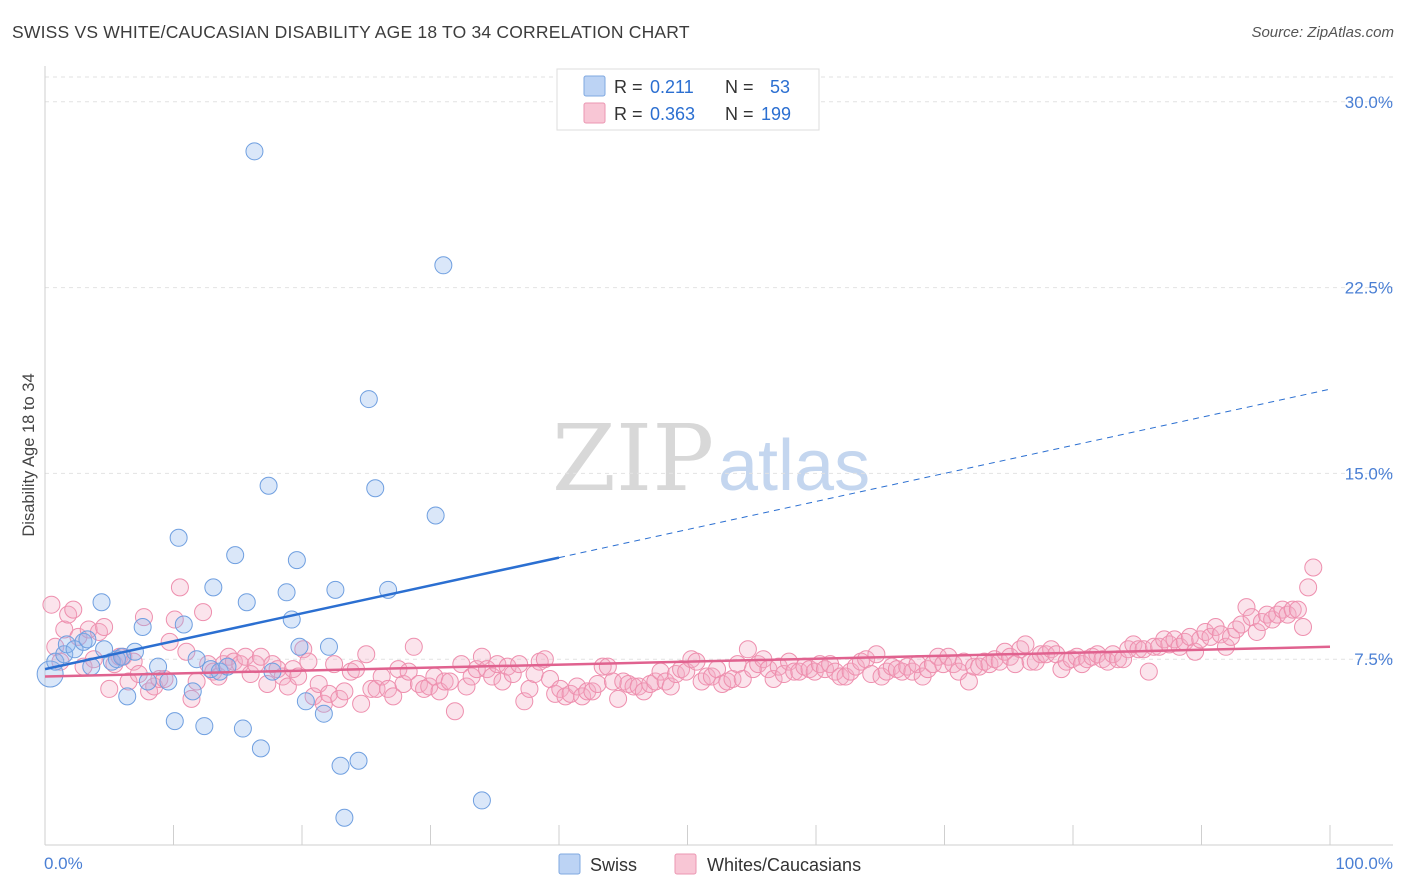 The image size is (1406, 892). I want to click on swiss-r-label: R =, so click(628, 87).